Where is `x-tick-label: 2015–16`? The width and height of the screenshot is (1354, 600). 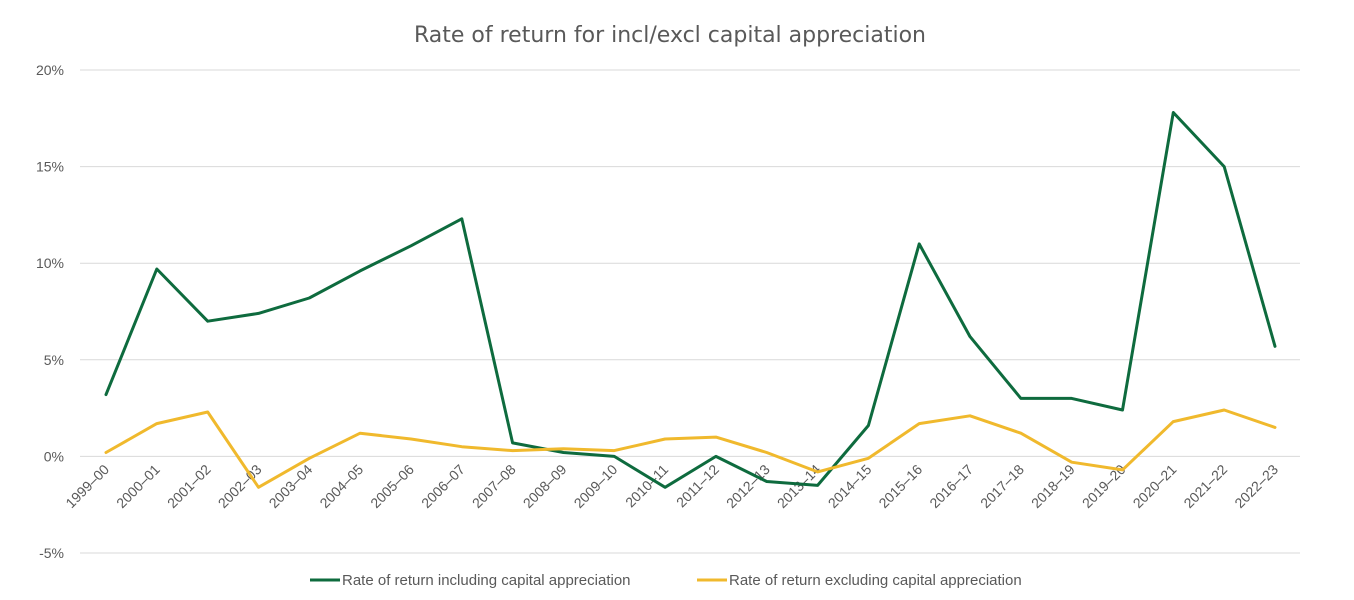 x-tick-label: 2015–16 is located at coordinates (900, 486).